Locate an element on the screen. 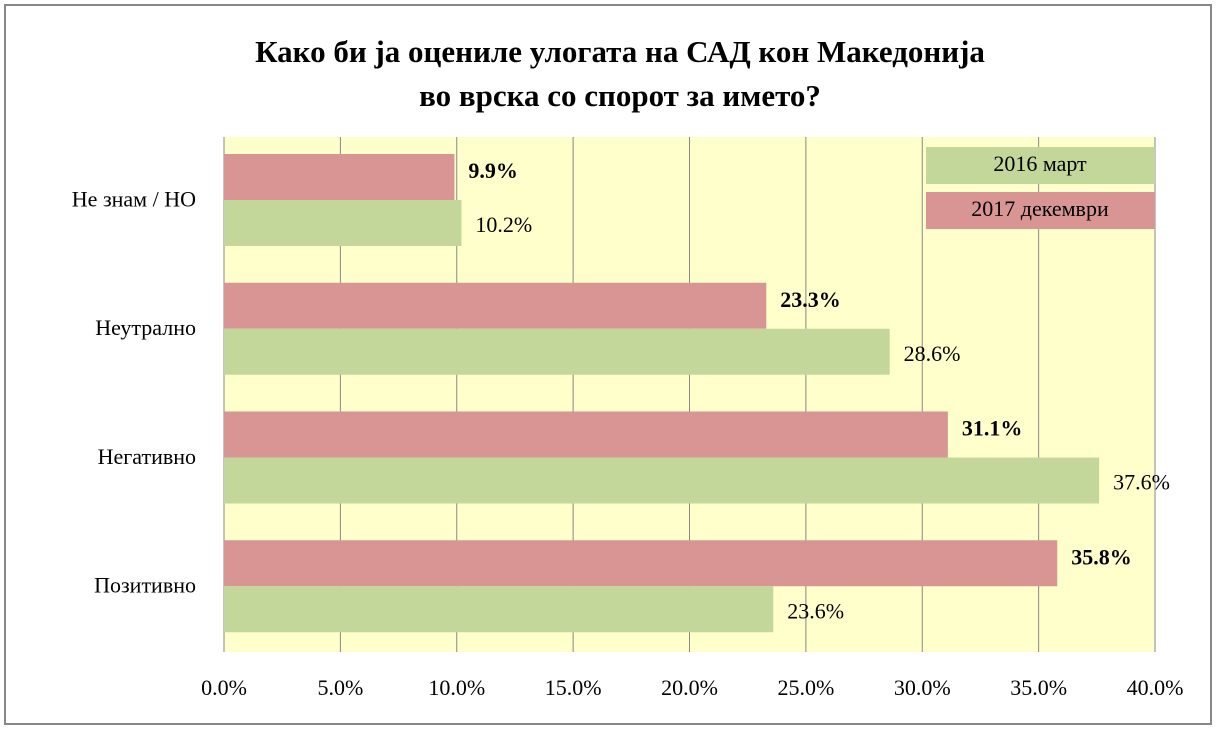 This screenshot has height=729, width=1216. y-tick-label: Не знам / НО is located at coordinates (134, 198).